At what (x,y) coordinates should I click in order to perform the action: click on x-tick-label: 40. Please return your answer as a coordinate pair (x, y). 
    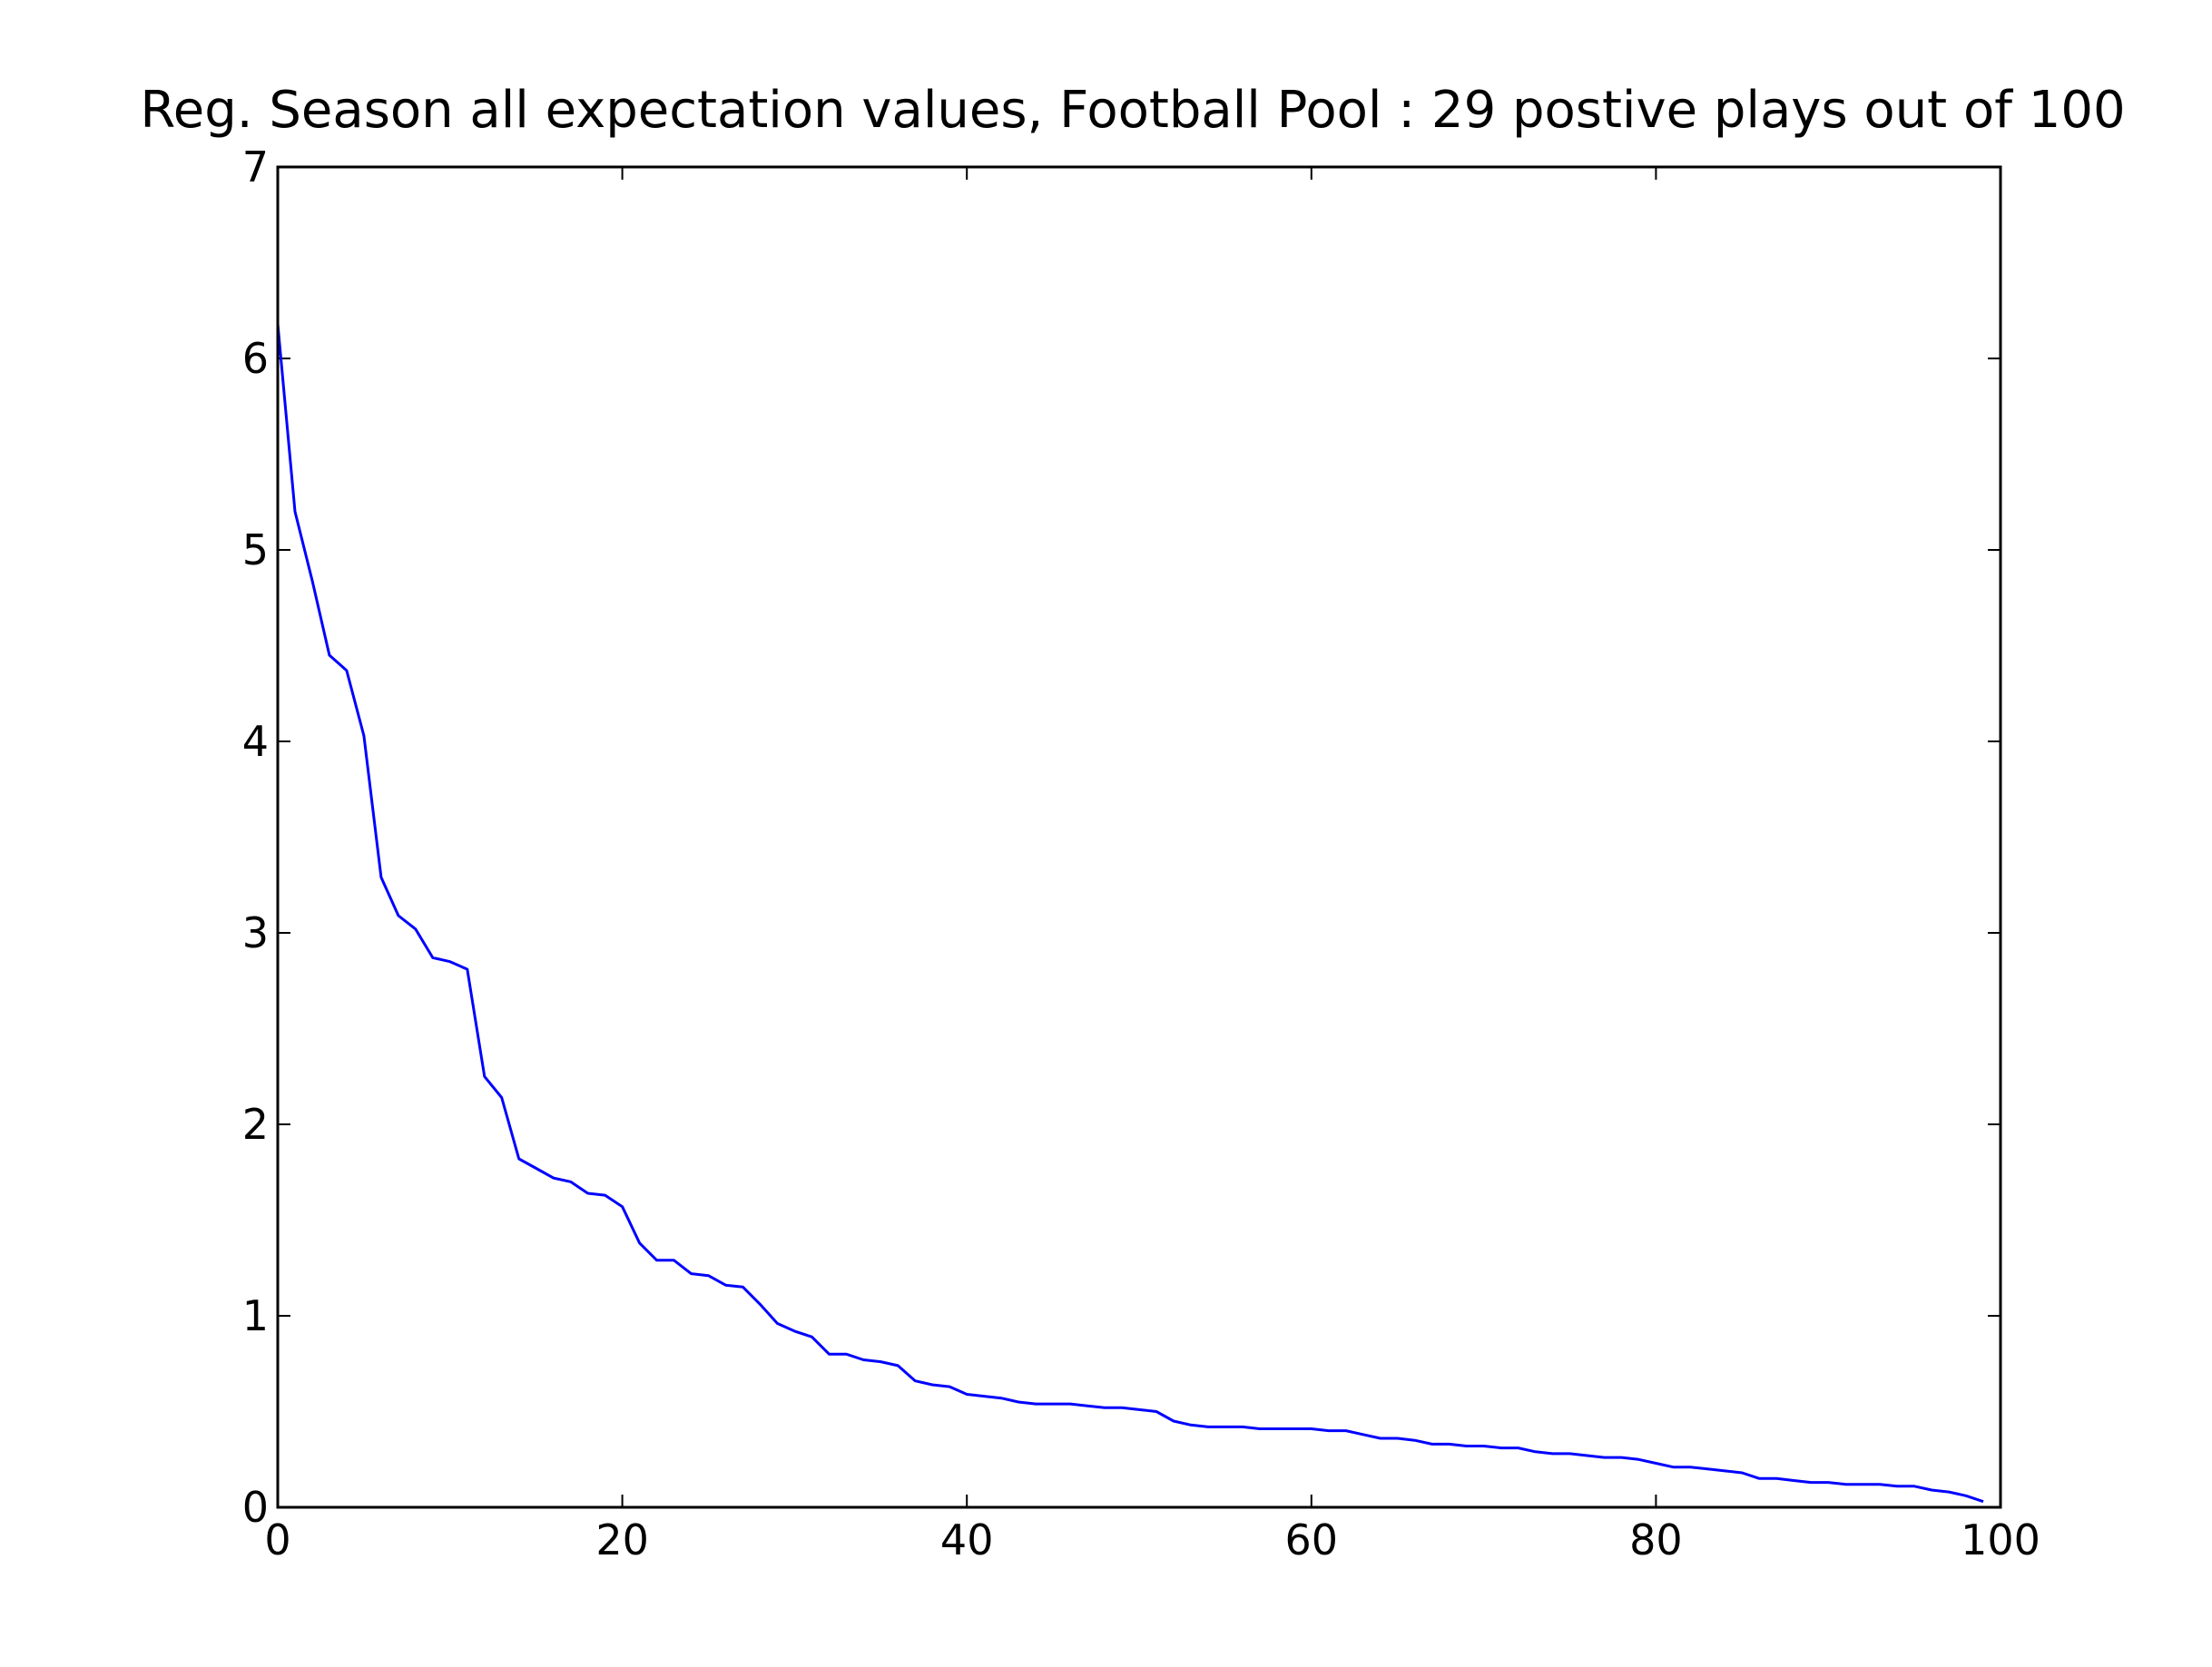
    Looking at the image, I should click on (967, 1539).